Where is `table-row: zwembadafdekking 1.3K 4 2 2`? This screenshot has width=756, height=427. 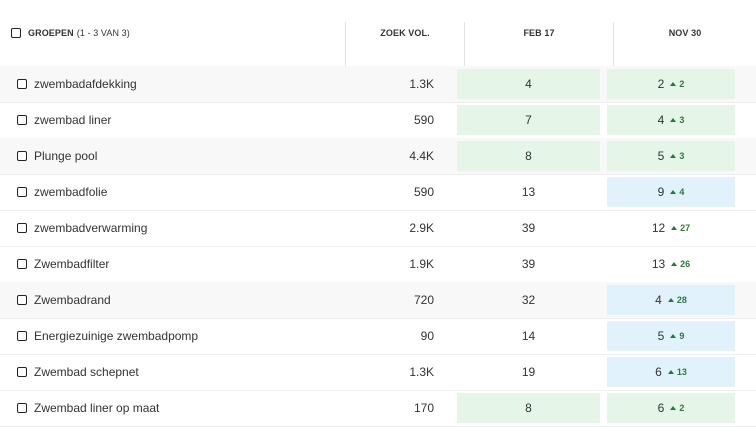
table-row: zwembadafdekking 1.3K 4 2 2 is located at coordinates (378, 84).